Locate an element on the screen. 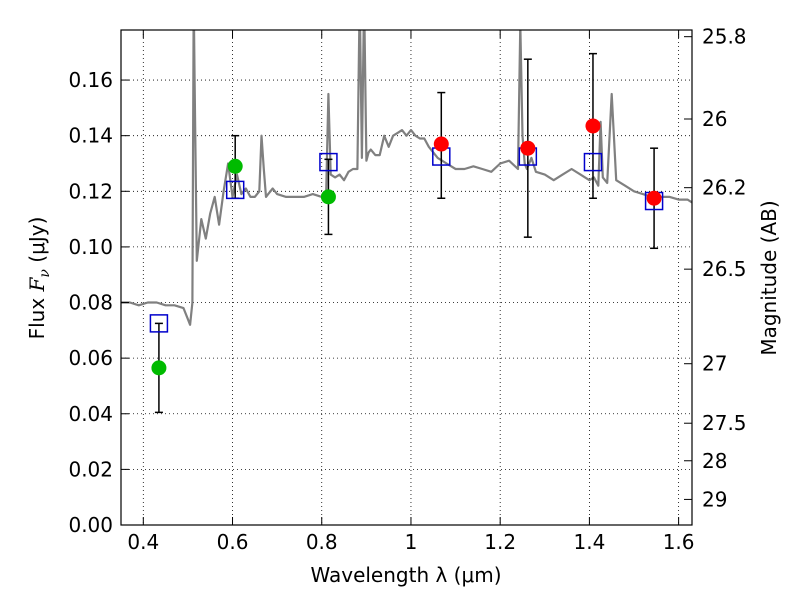 The height and width of the screenshot is (600, 800). y-right-tick-label: 26.2 is located at coordinates (724, 188).